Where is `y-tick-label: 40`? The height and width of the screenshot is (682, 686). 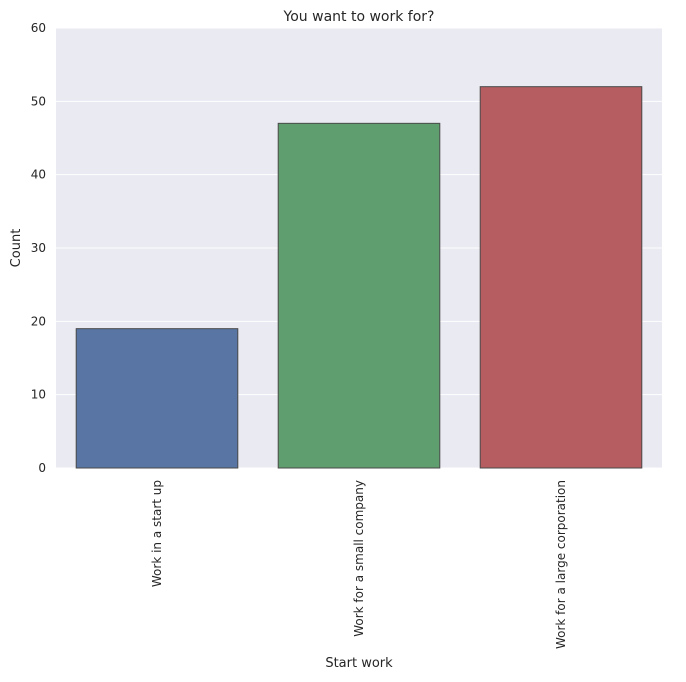
y-tick-label: 40 is located at coordinates (38, 175).